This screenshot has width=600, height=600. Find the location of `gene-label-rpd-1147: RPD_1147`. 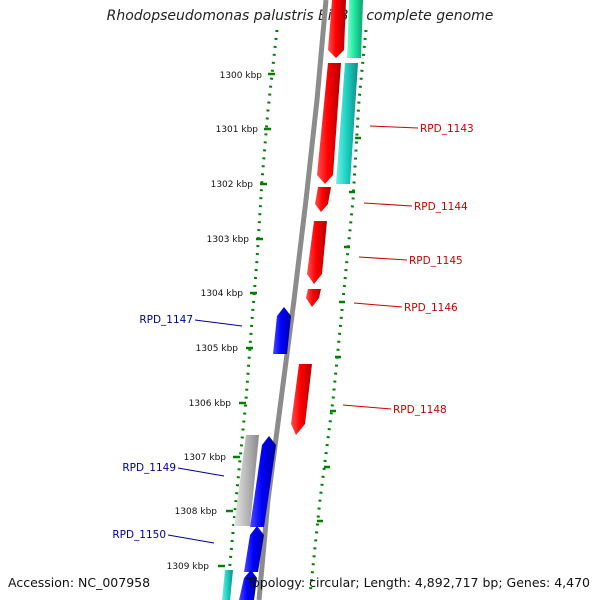

gene-label-rpd-1147: RPD_1147 is located at coordinates (166, 320).